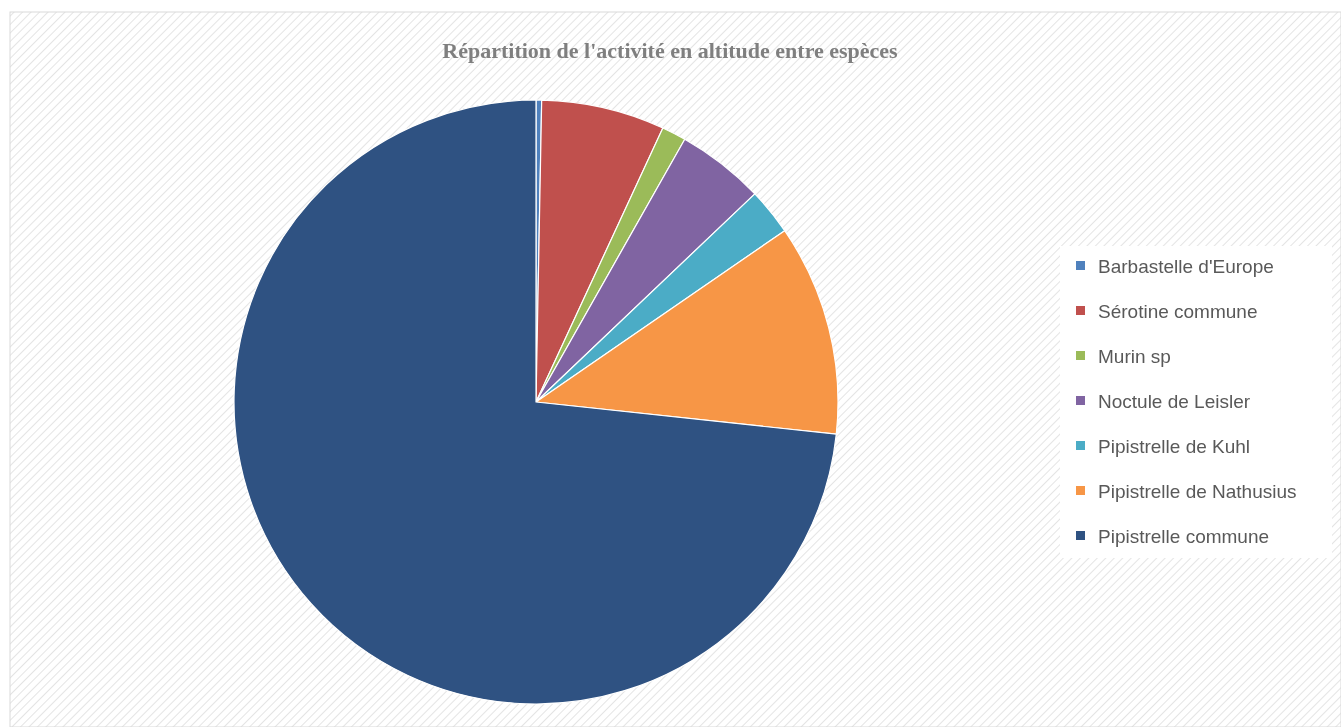  Describe the element at coordinates (1197, 491) in the screenshot. I see `legend-label: Pipistrelle de Nathusius` at that location.